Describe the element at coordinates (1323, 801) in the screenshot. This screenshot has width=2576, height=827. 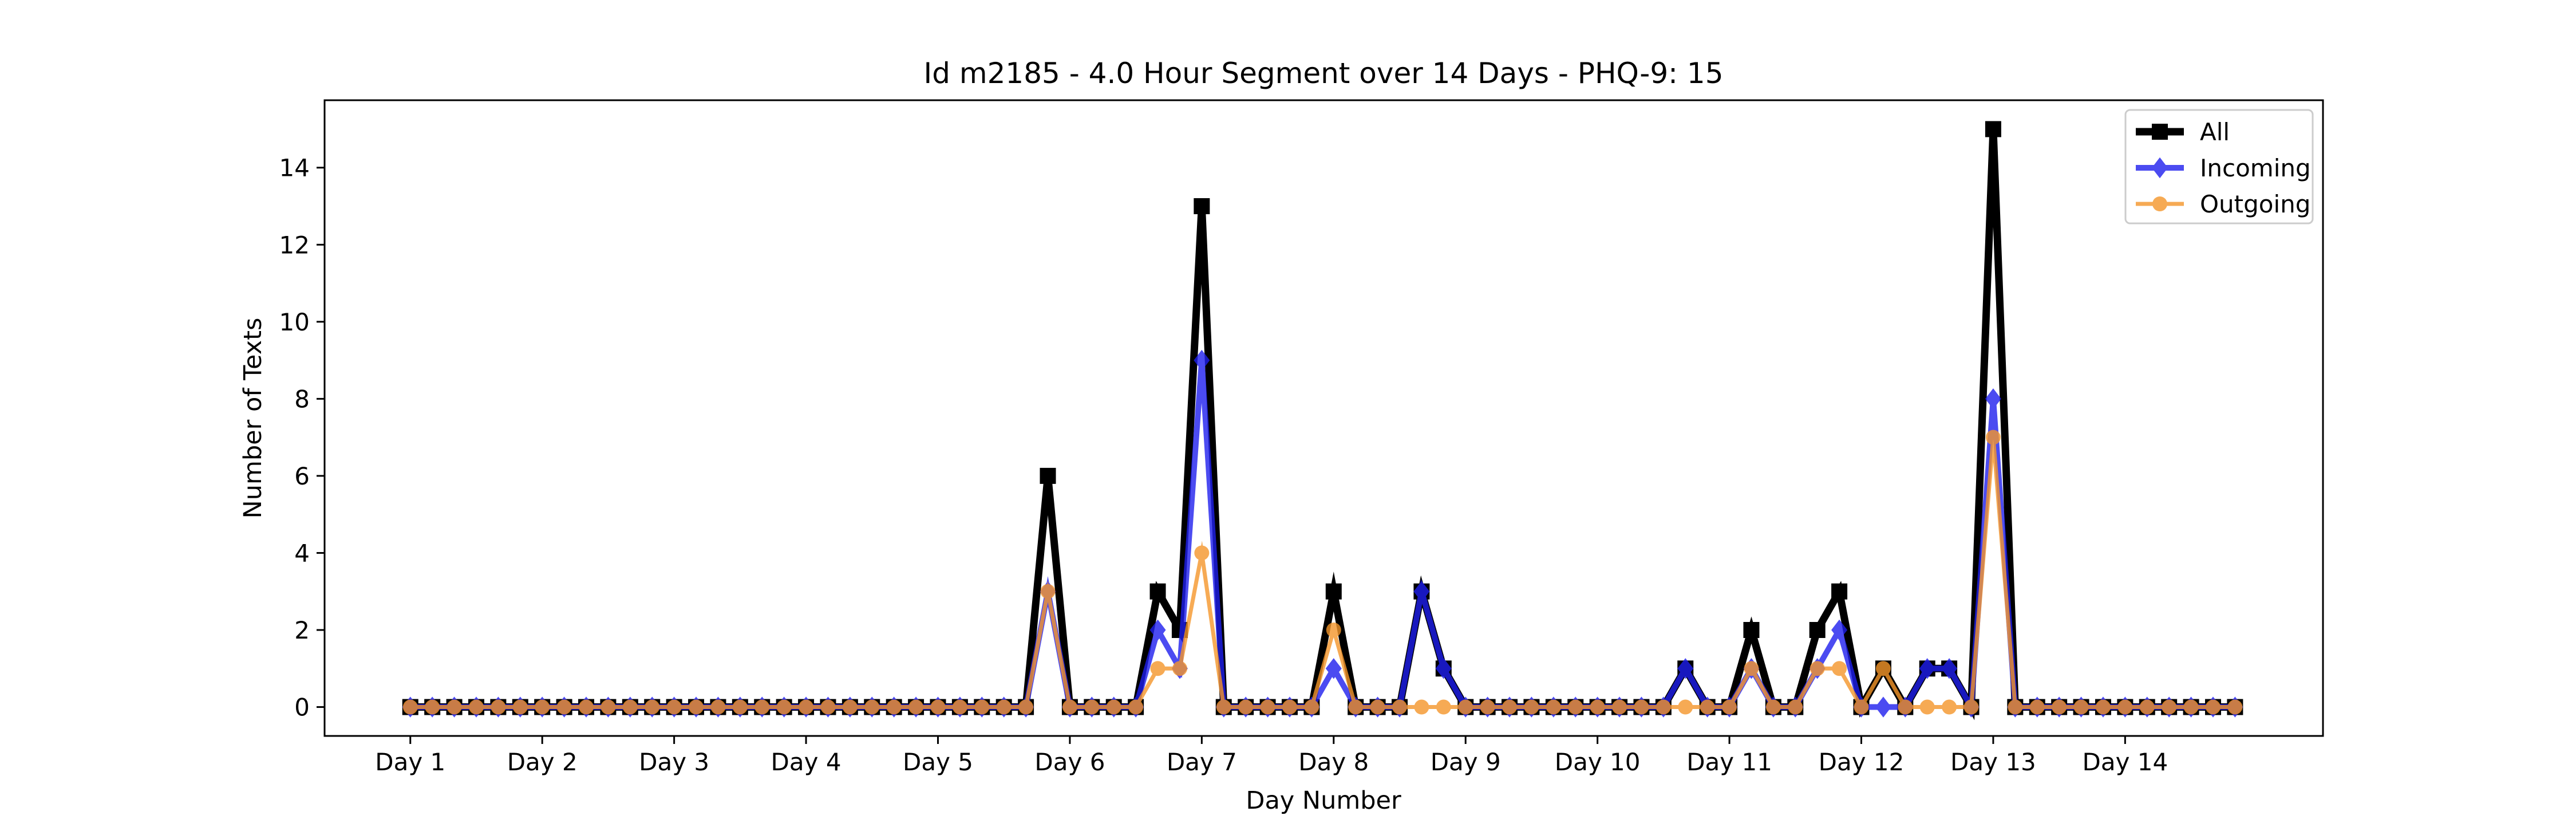
I see `x-axis-label: Day Number` at that location.